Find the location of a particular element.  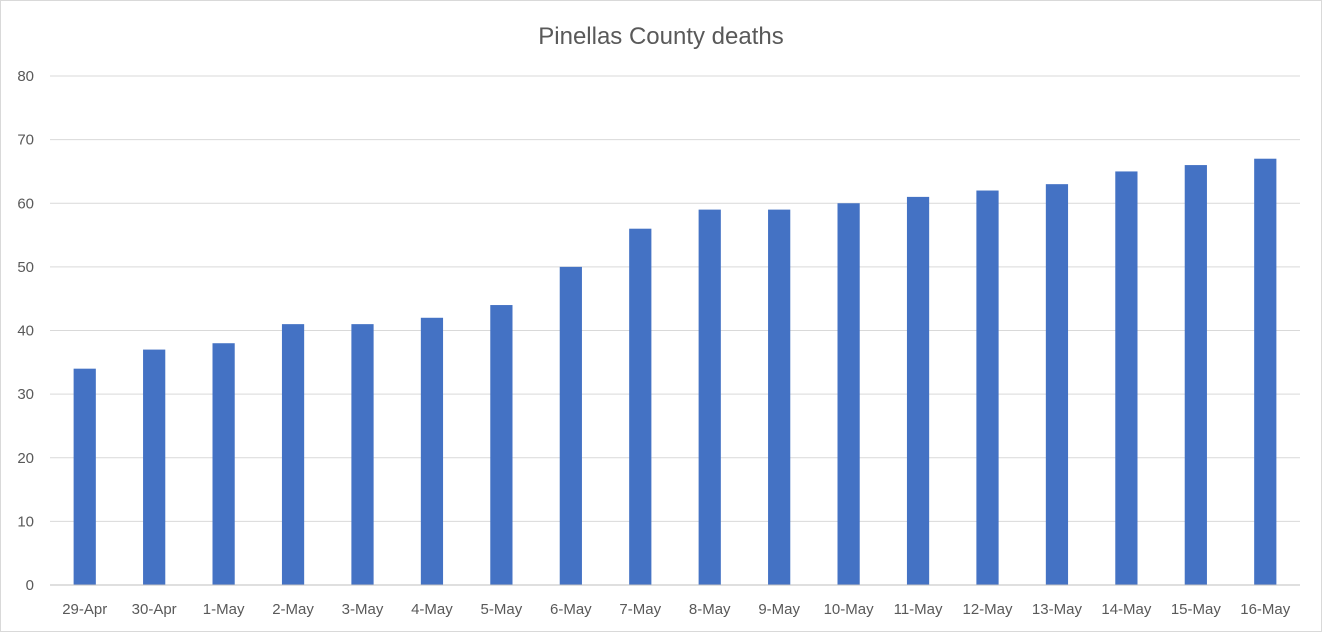

bar-8-May is located at coordinates (709, 397).